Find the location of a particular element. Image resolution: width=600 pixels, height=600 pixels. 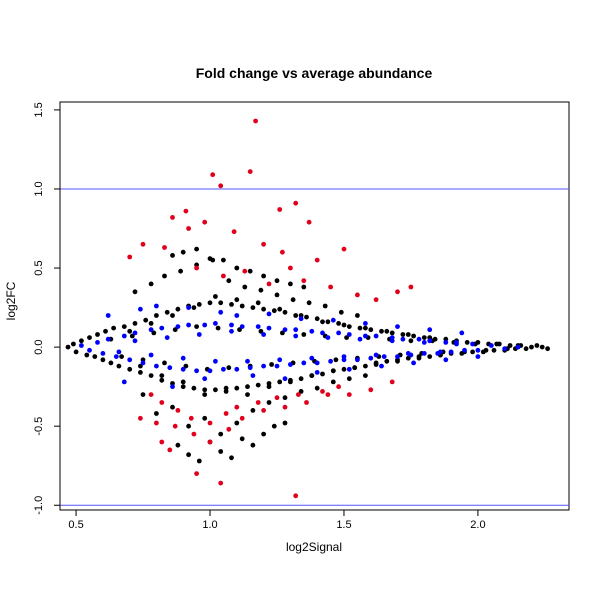

y-tick-label: 1.5 is located at coordinates (39, 109).